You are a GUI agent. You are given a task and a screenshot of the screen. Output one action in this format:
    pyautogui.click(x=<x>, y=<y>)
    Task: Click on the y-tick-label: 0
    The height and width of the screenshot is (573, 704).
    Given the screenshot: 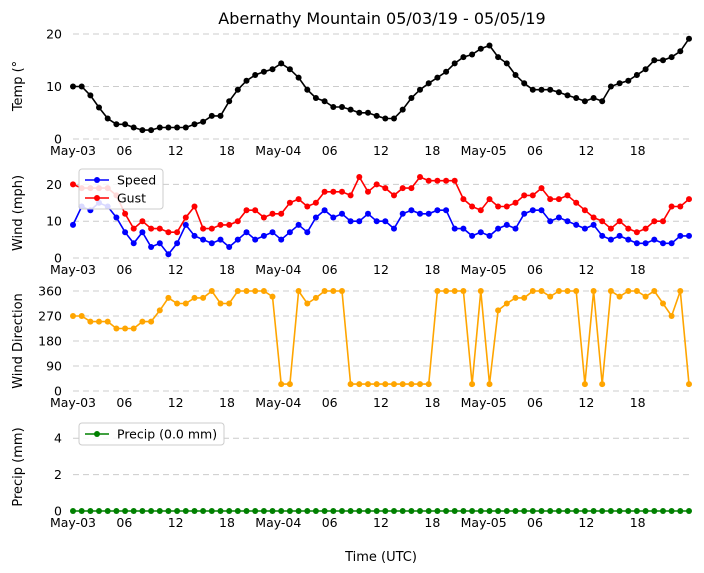 What is the action you would take?
    pyautogui.click(x=58, y=258)
    